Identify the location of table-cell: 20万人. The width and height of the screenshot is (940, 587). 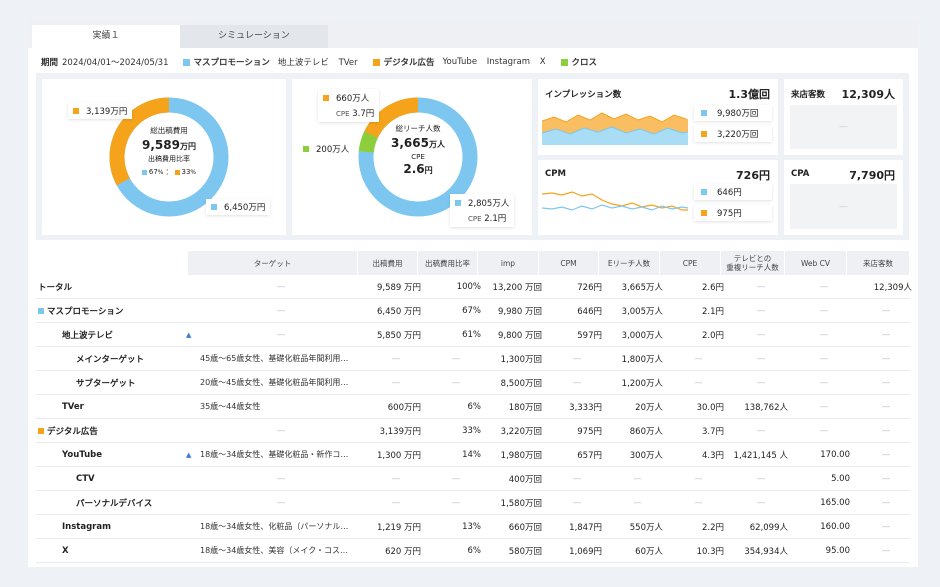
(649, 407).